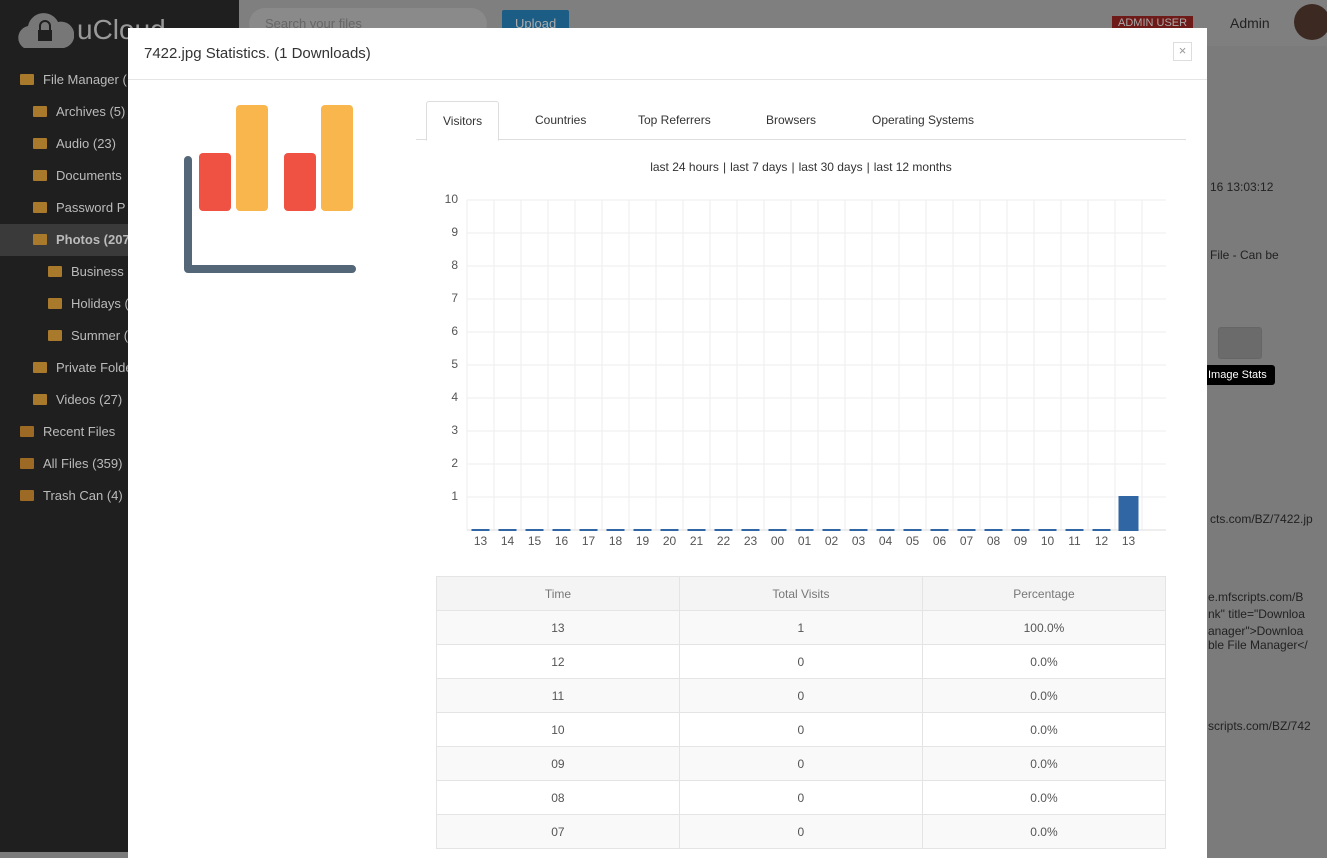 The width and height of the screenshot is (1327, 858). What do you see at coordinates (562, 541) in the screenshot?
I see `x-tick-label: 16` at bounding box center [562, 541].